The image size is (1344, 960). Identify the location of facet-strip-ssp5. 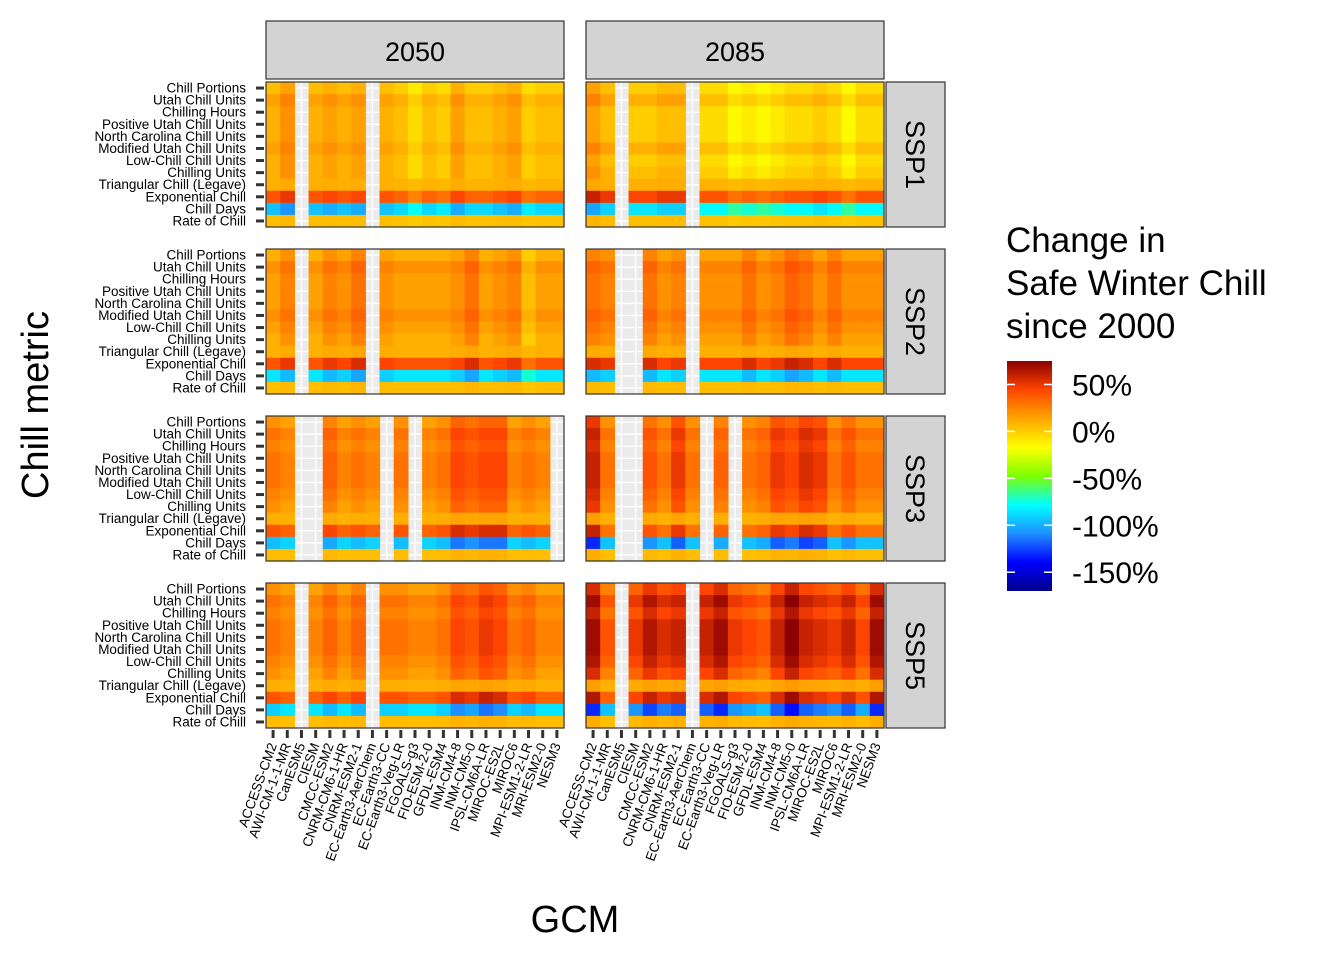
(915, 655).